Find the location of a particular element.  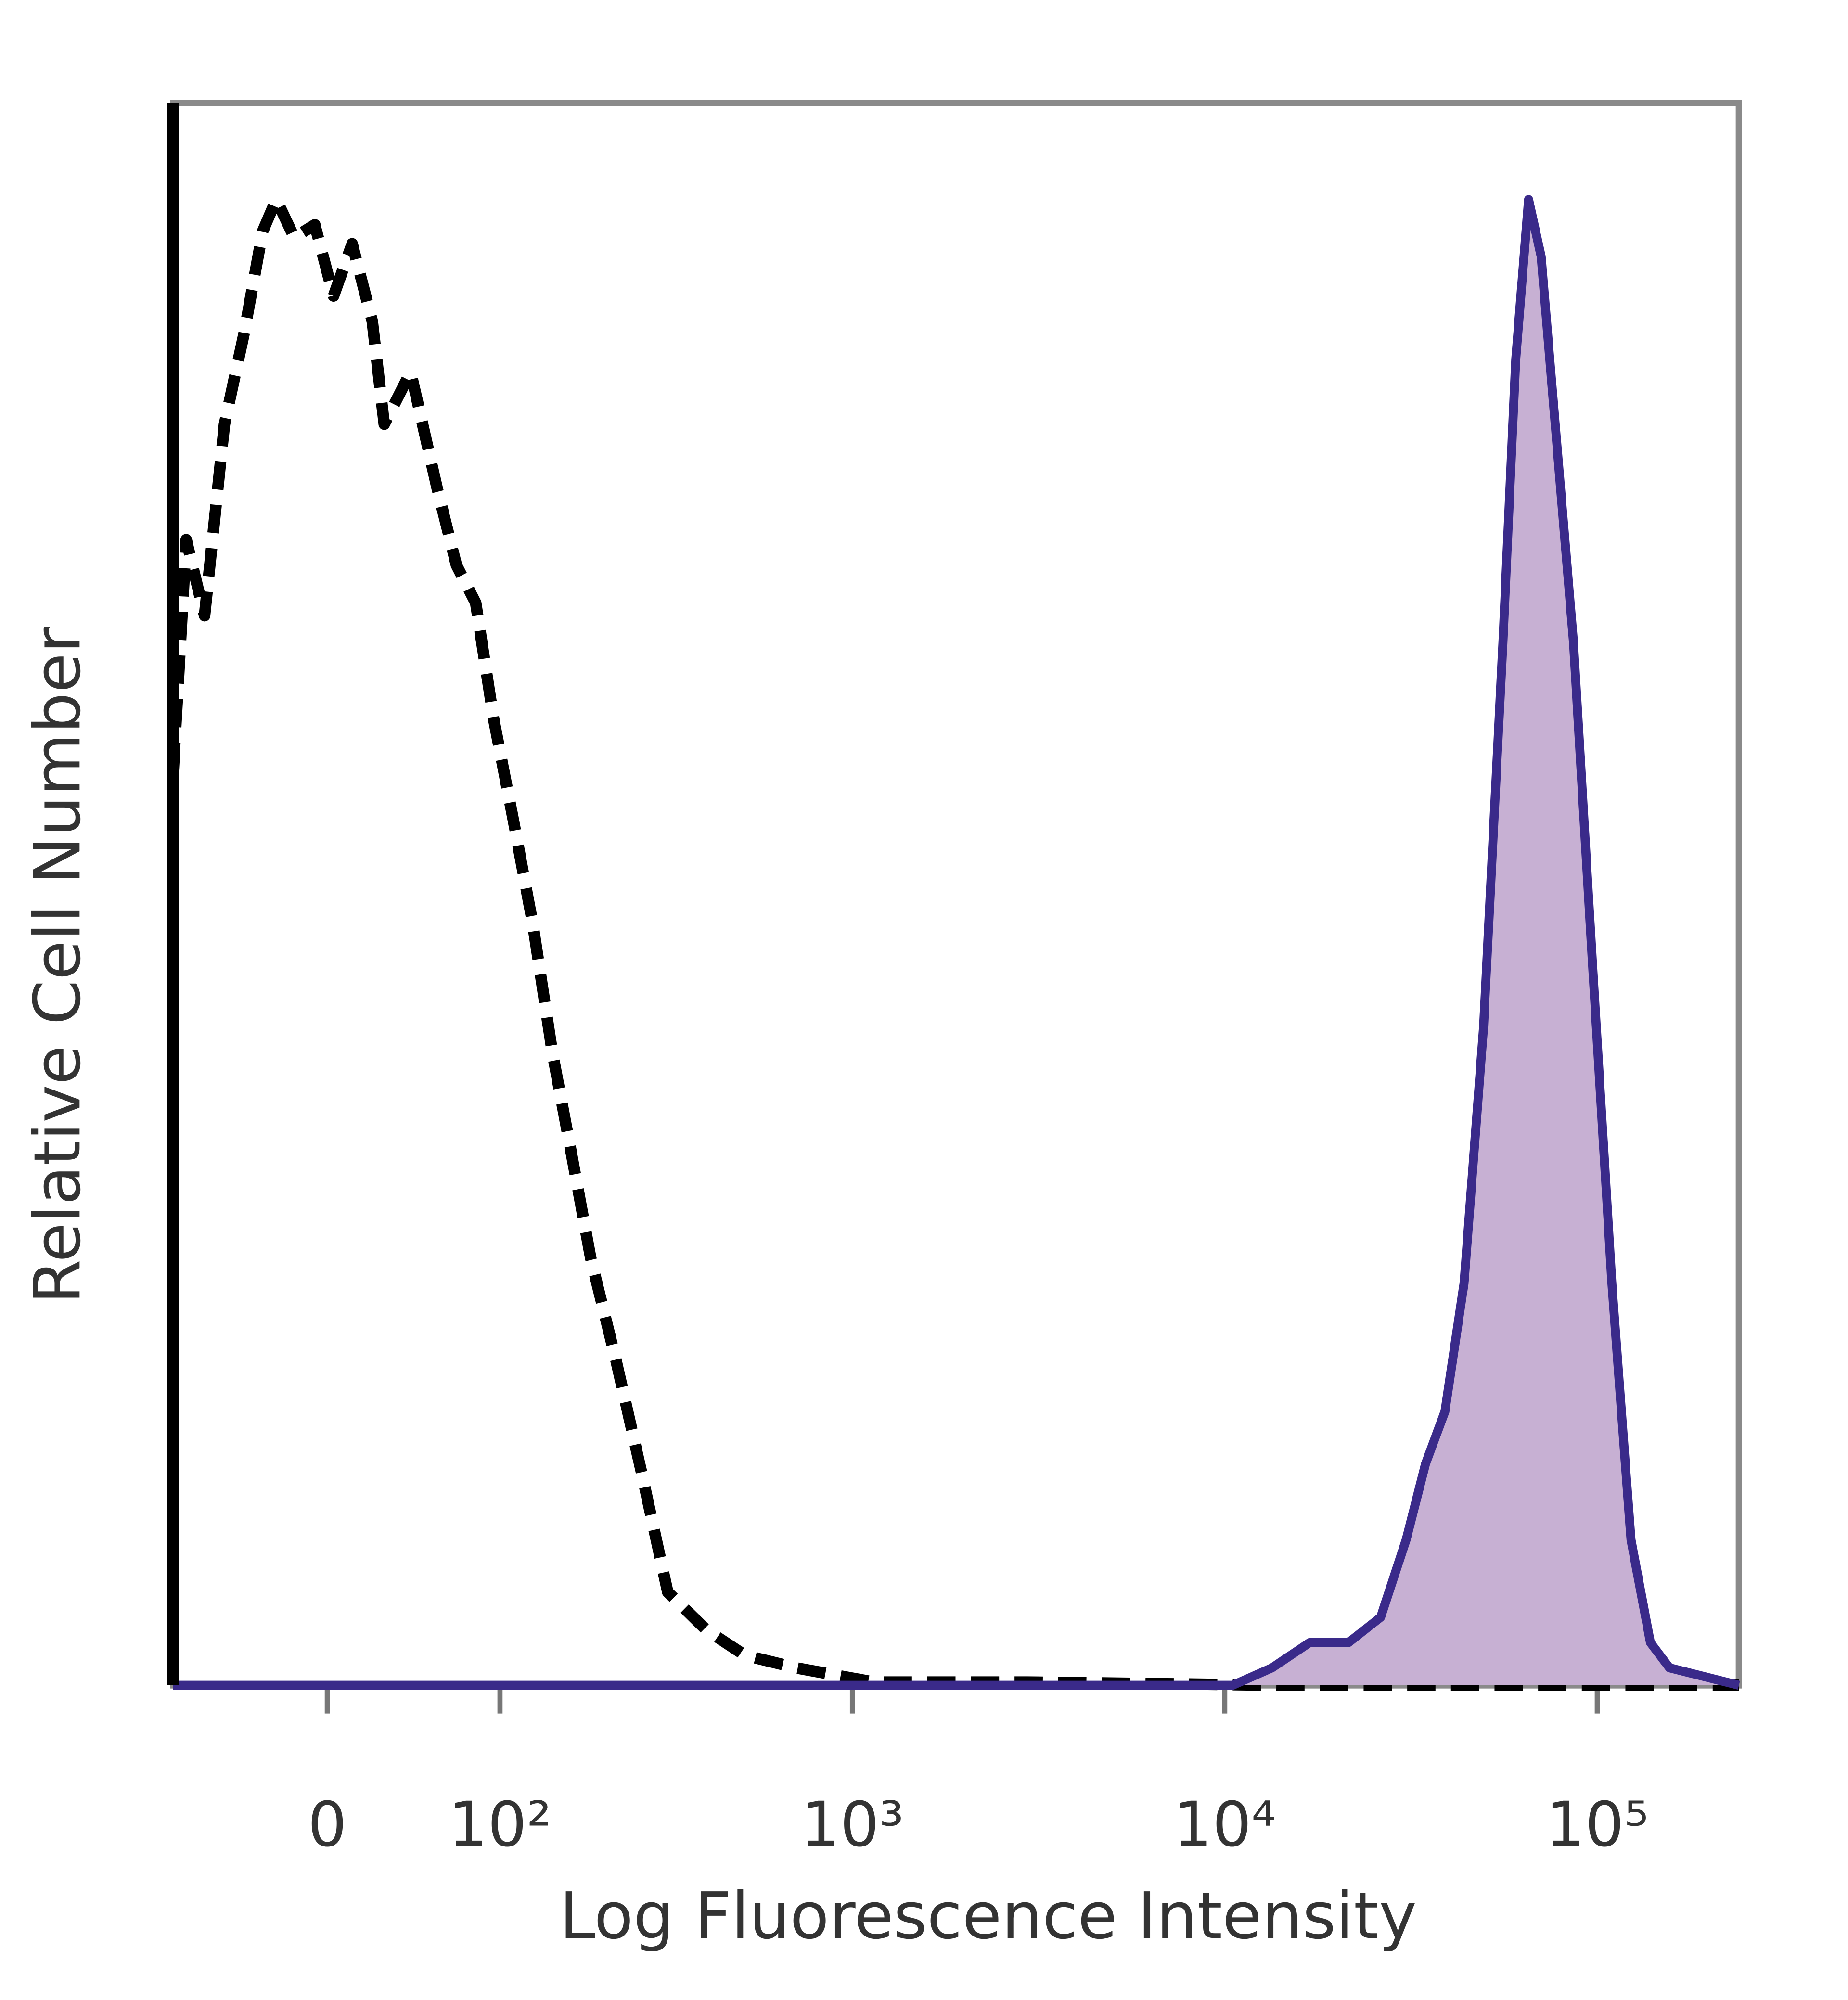

x-tick-label: 10² is located at coordinates (500, 1824).